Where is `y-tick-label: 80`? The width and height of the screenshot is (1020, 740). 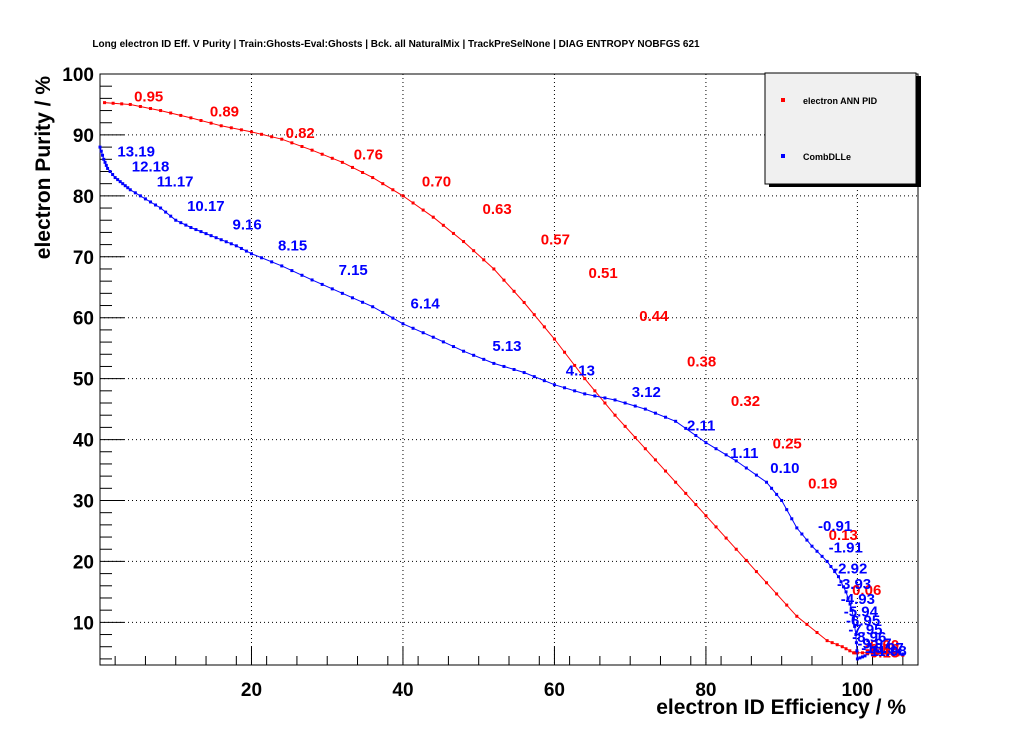
y-tick-label: 80 is located at coordinates (83, 197).